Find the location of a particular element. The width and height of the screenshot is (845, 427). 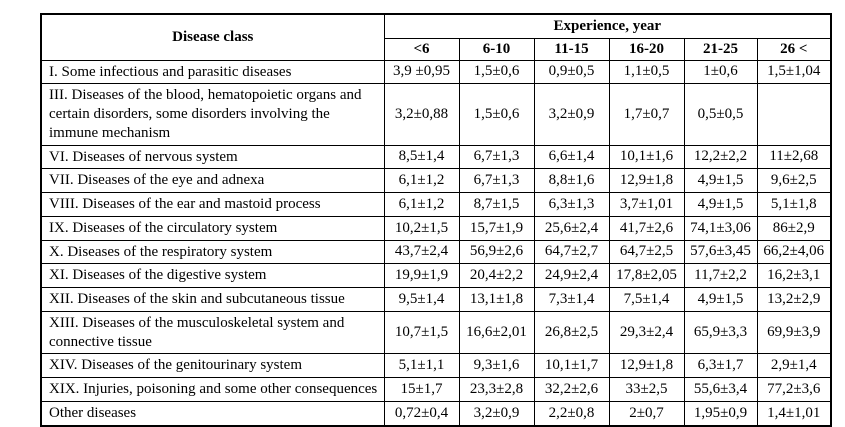

value-cell: 6,3±1,7 is located at coordinates (720, 365).